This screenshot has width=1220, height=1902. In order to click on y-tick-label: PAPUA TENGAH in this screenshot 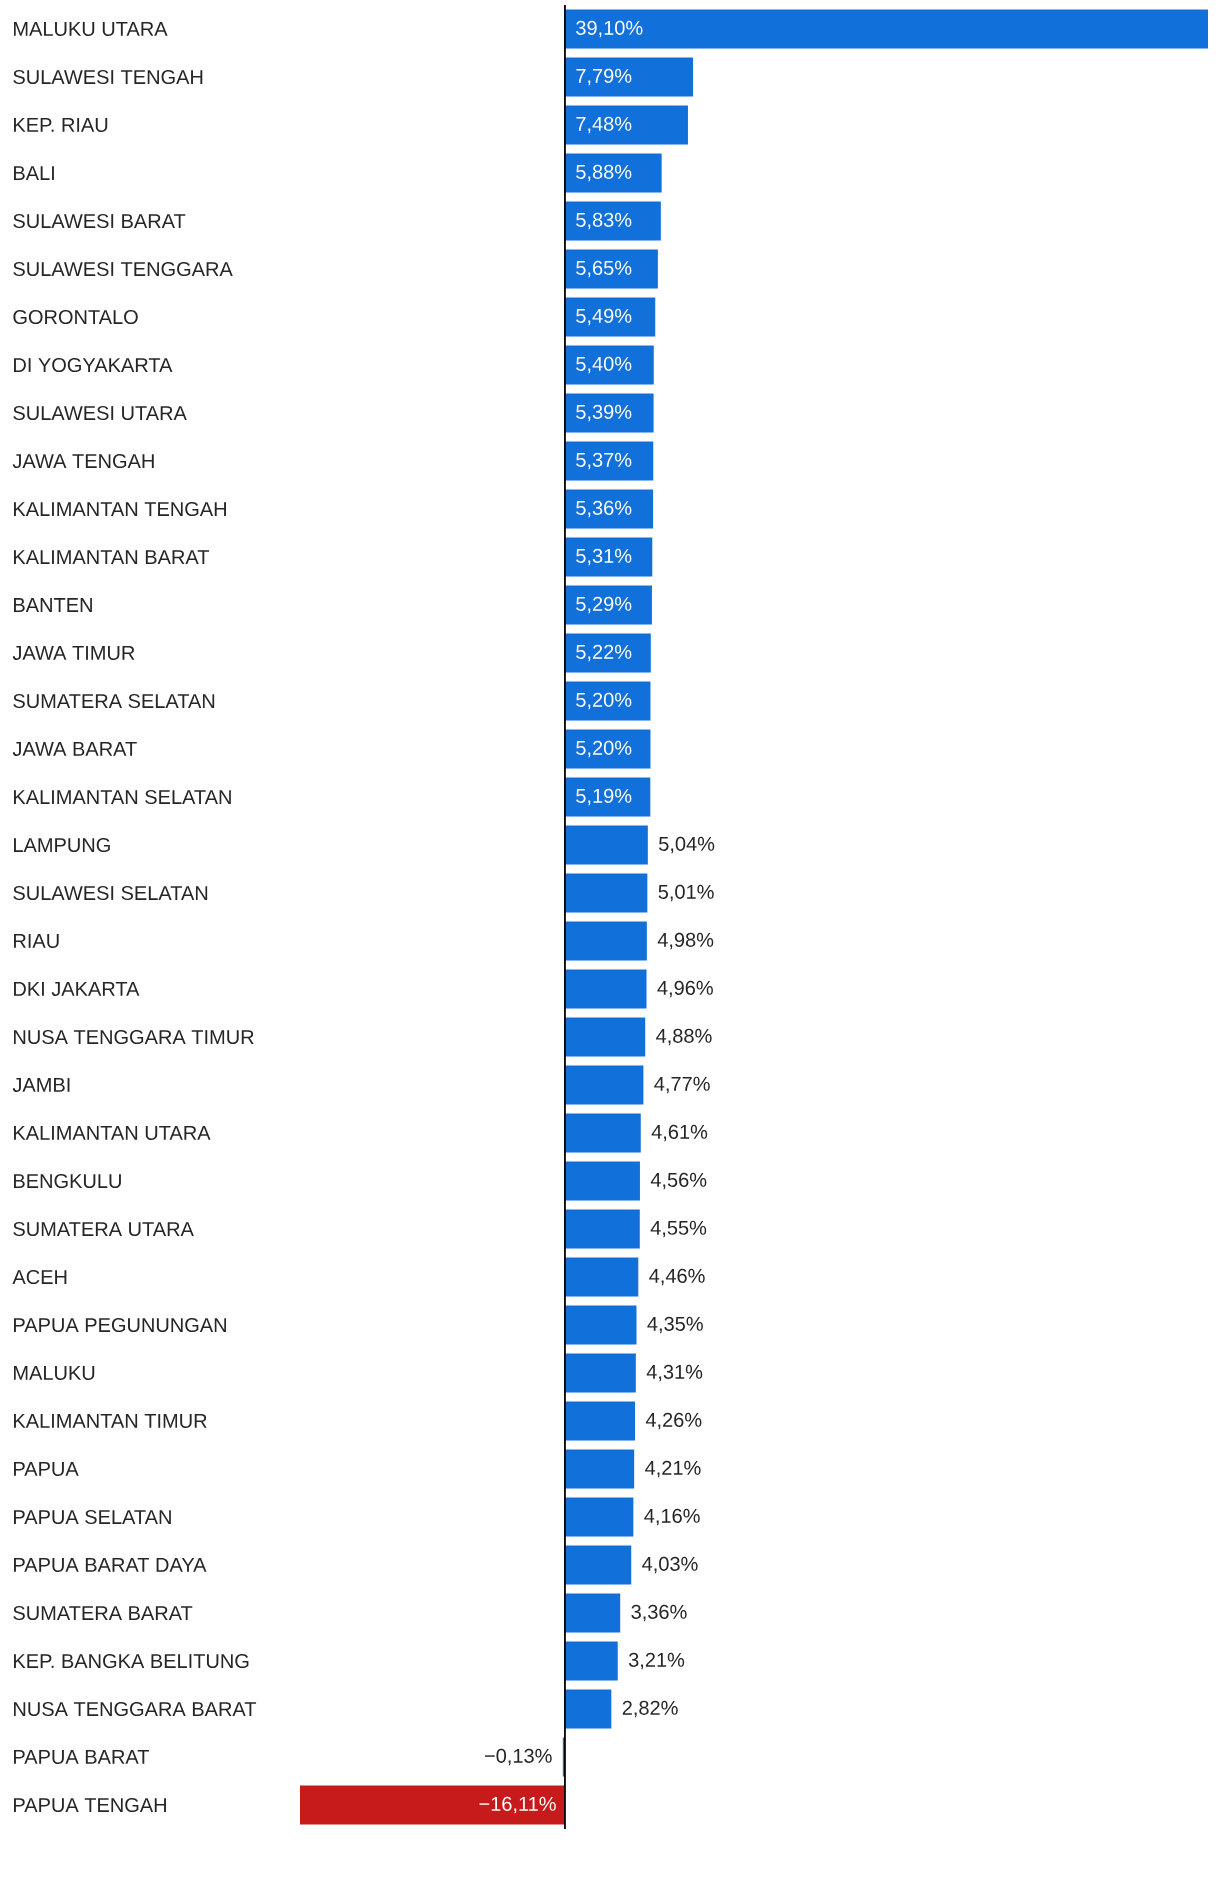, I will do `click(90, 1805)`.